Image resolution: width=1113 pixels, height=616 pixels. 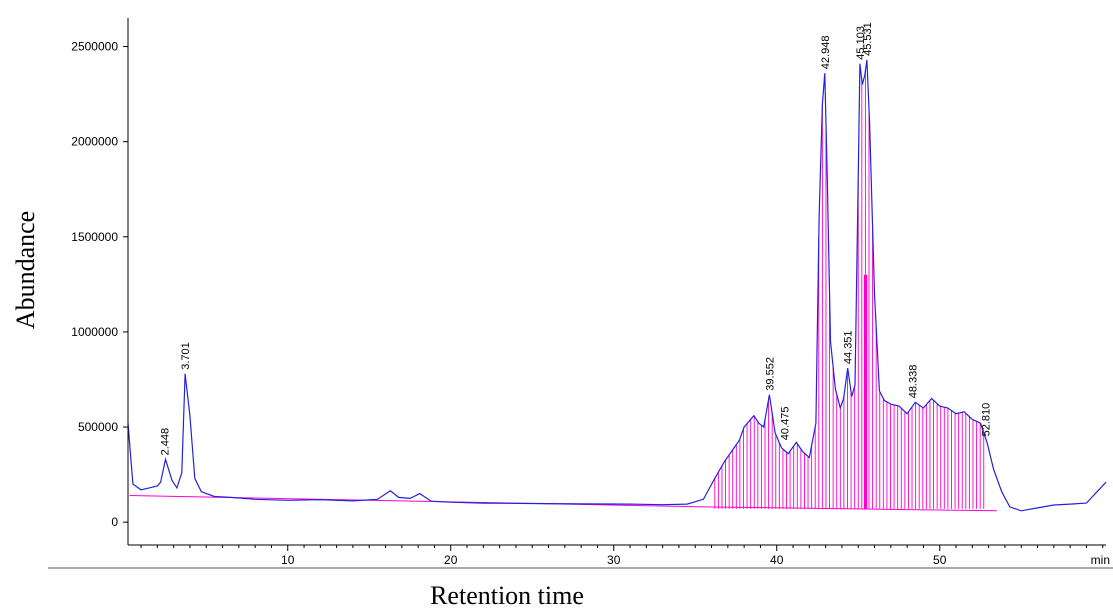 I want to click on x-axis-title: Retention time, so click(x=507, y=595).